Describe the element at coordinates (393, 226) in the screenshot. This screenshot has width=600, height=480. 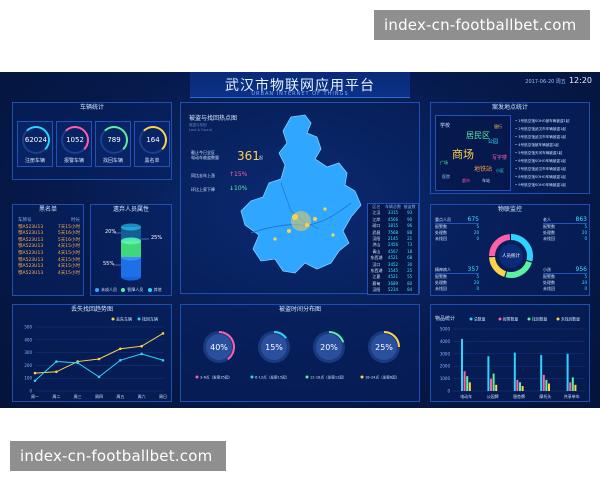
I see `table-row: 硚口 3815 96` at that location.